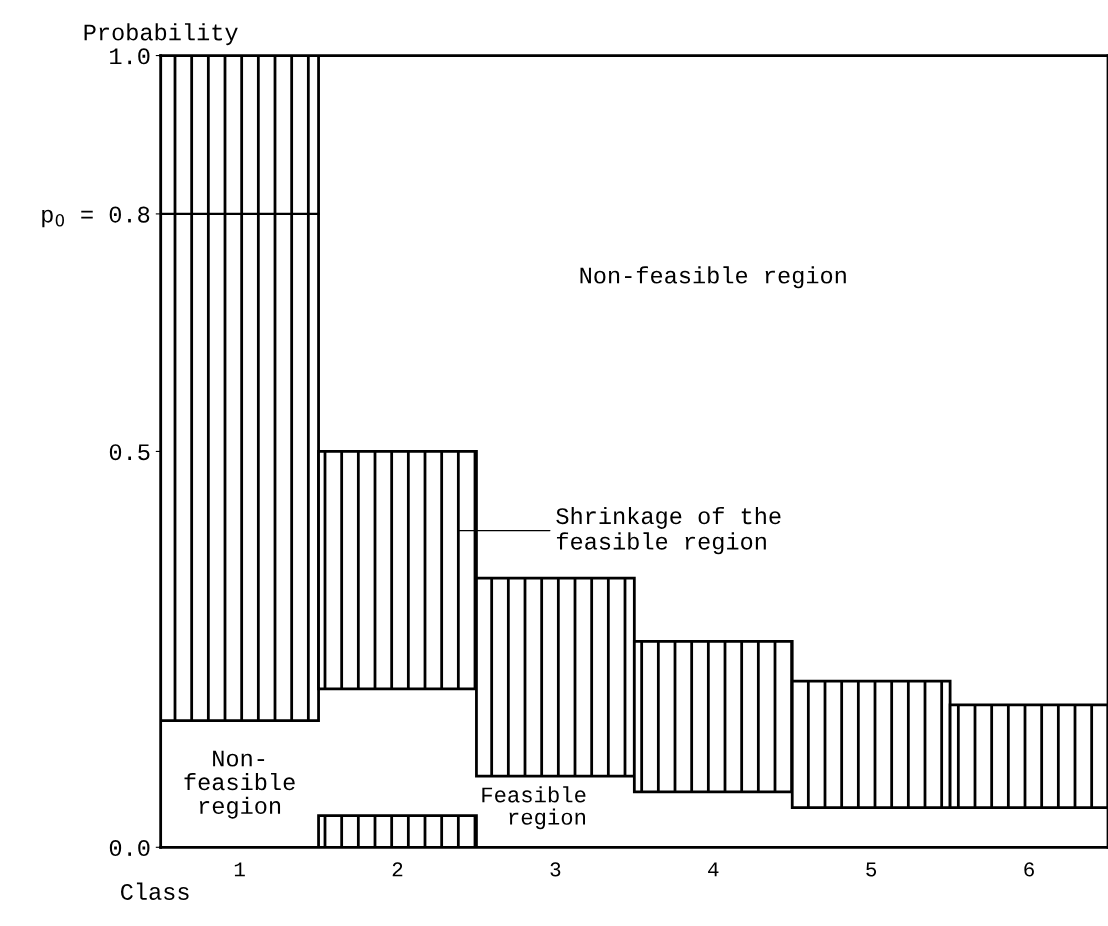 The height and width of the screenshot is (926, 1108). I want to click on x-tick-label: 4, so click(713, 869).